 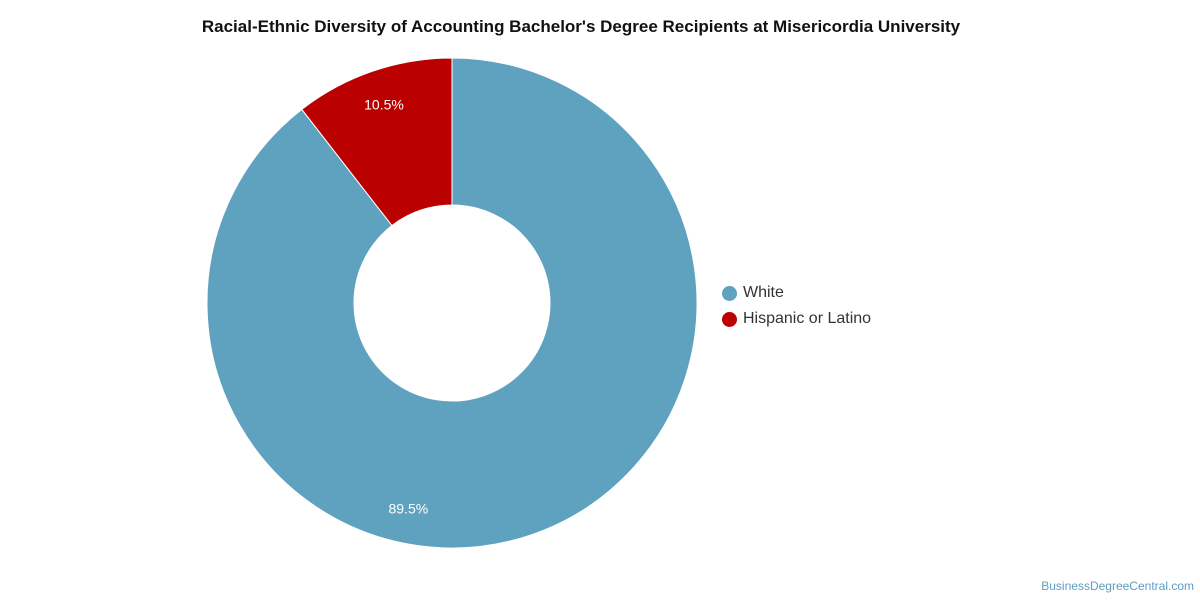 I want to click on legend-swatch-white, so click(x=729, y=293).